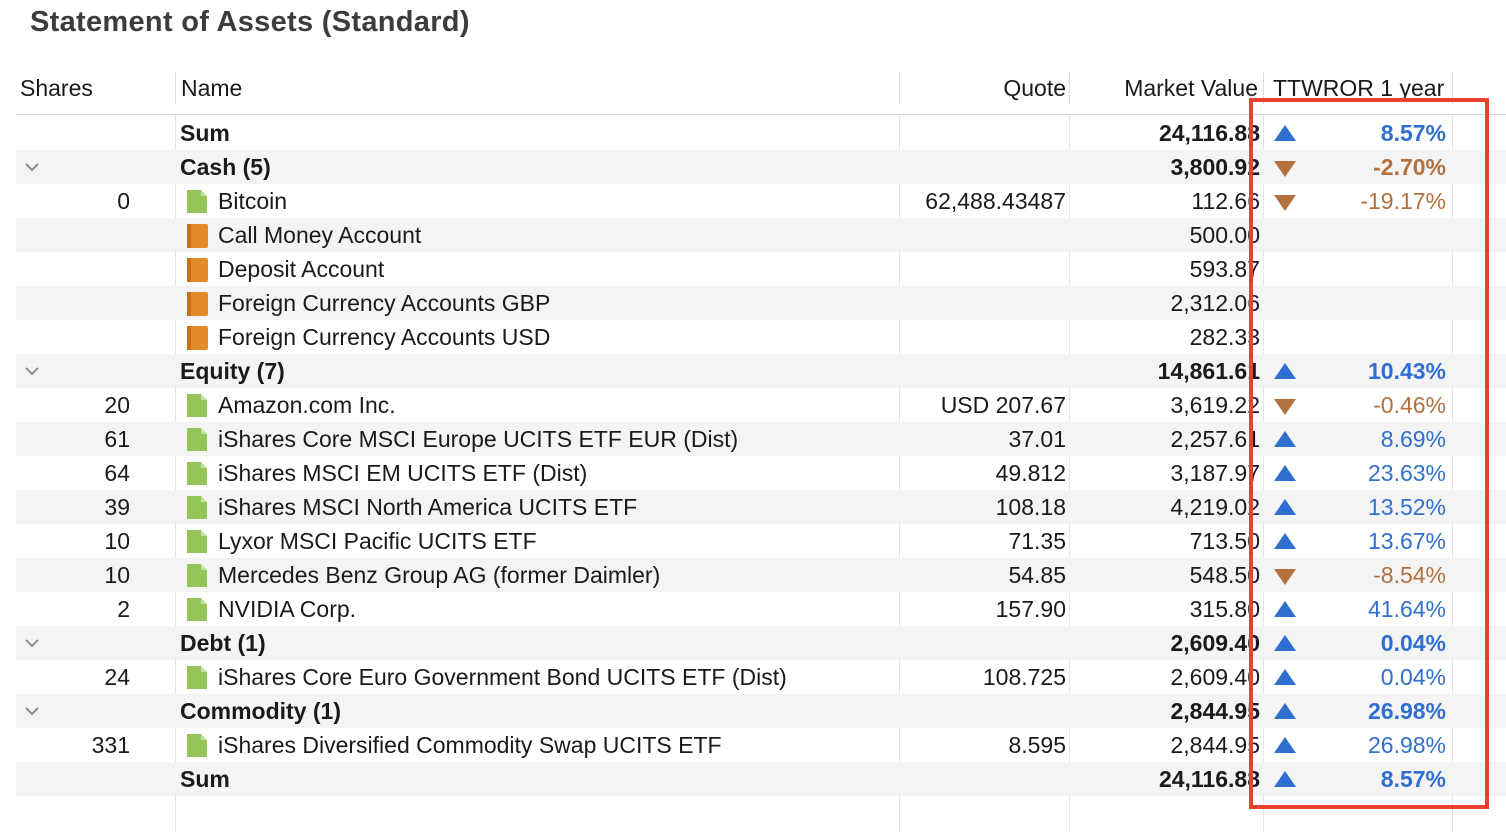 The width and height of the screenshot is (1506, 832). I want to click on sum-label: Sum, so click(205, 779).